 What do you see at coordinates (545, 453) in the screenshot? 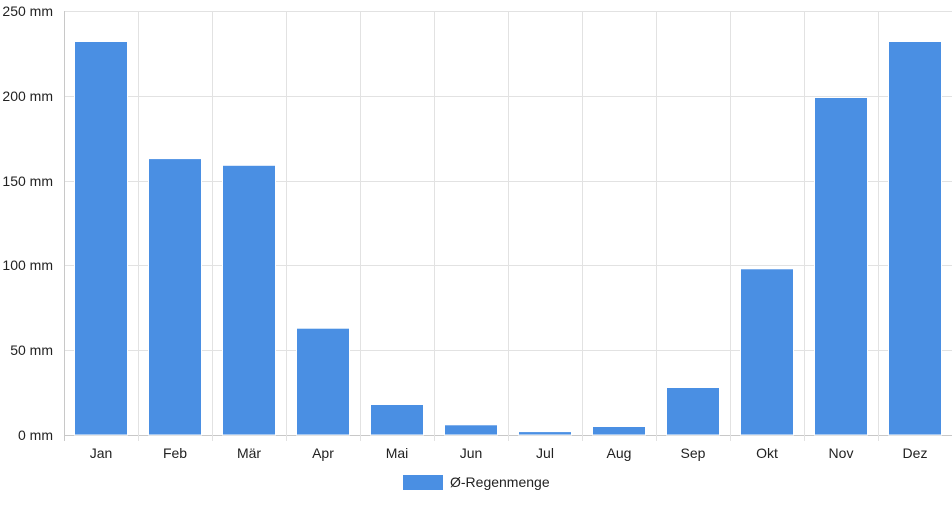
I see `x-tick-label: Jul` at bounding box center [545, 453].